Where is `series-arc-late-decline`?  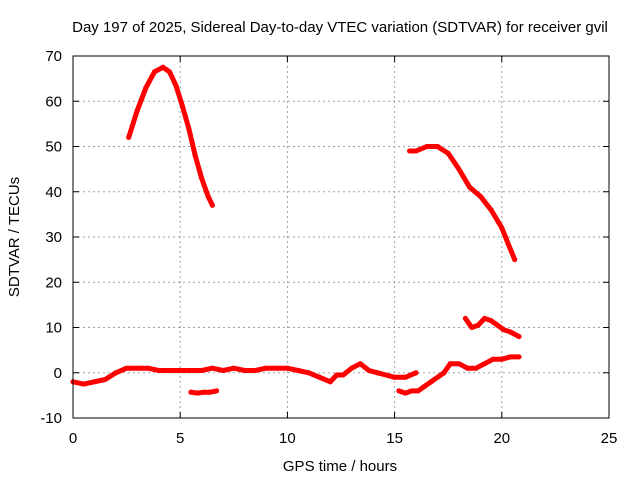 series-arc-late-decline is located at coordinates (462, 203).